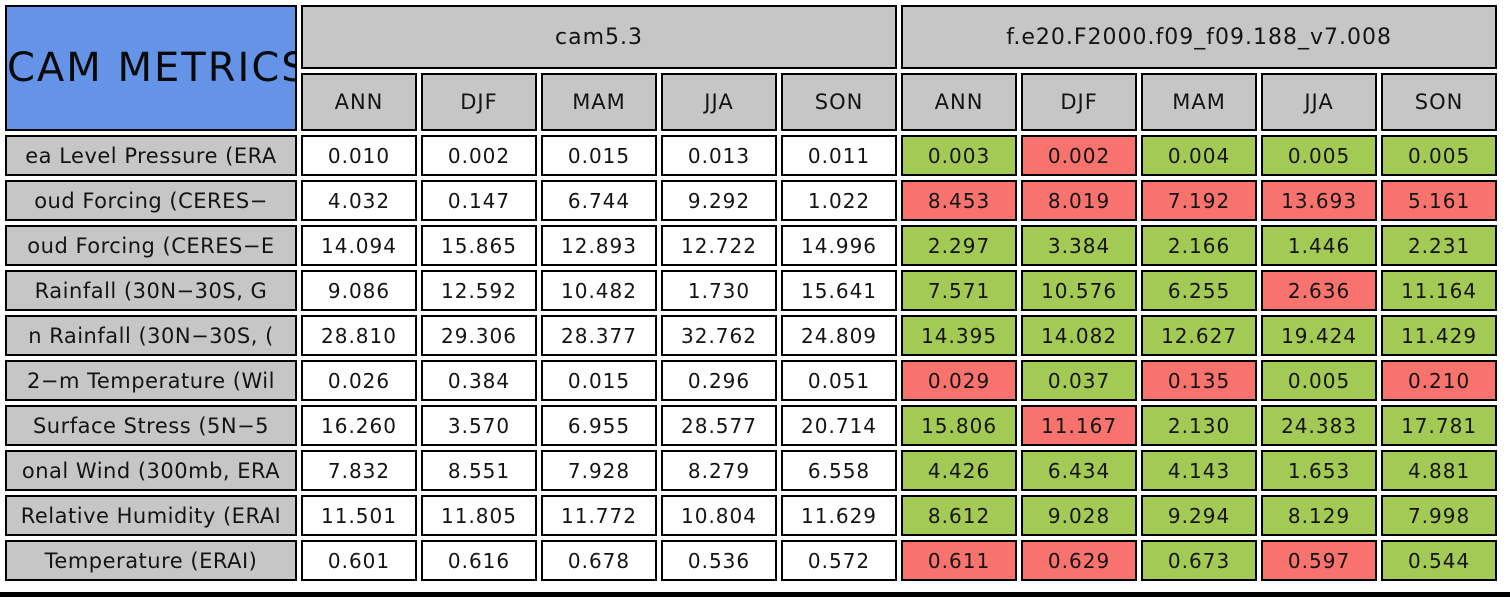 The width and height of the screenshot is (1510, 611). I want to click on experiment-value-cell: 24.383, so click(1319, 425).